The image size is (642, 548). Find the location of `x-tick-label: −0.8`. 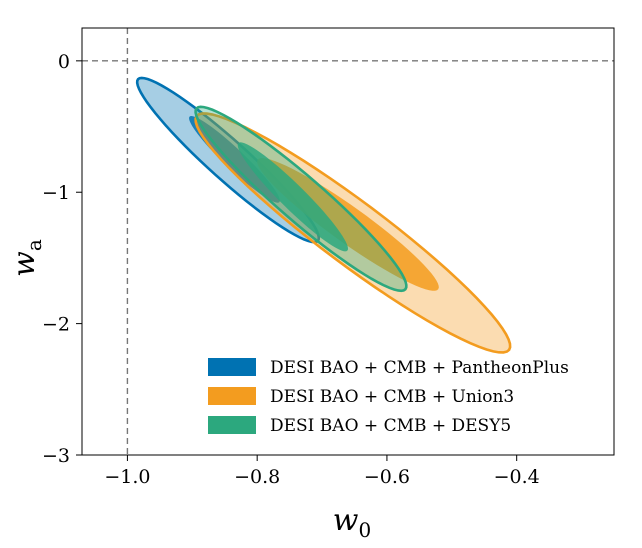

x-tick-label: −0.8 is located at coordinates (257, 477).